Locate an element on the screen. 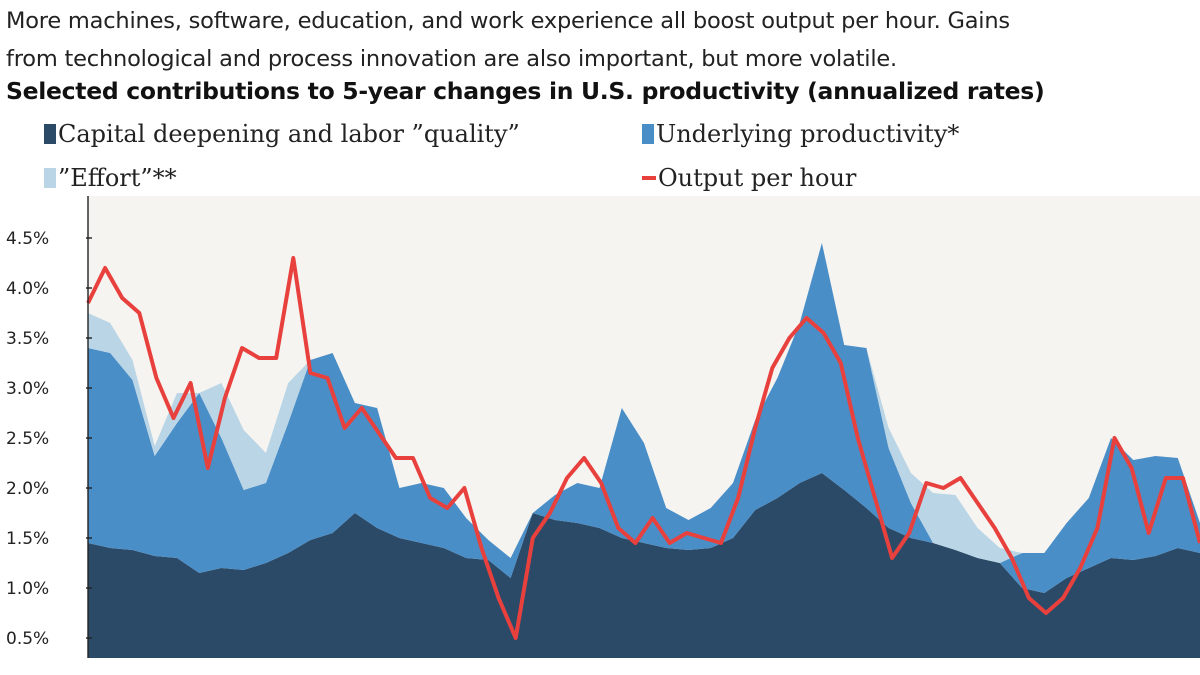 The image size is (1200, 675). legend-label-capital: Capital deepening and labor ”quality” is located at coordinates (289, 134).